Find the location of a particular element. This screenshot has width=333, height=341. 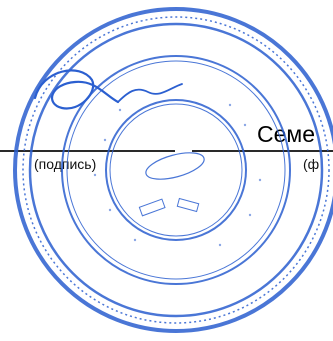

signature-caption: (подпись) is located at coordinates (65, 164).